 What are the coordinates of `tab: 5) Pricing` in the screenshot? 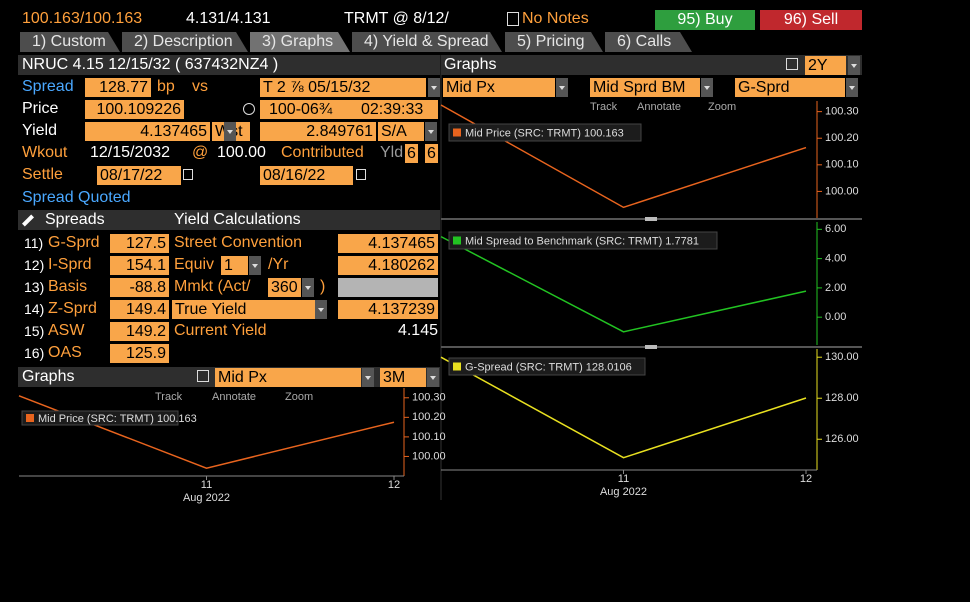 It's located at (554, 42).